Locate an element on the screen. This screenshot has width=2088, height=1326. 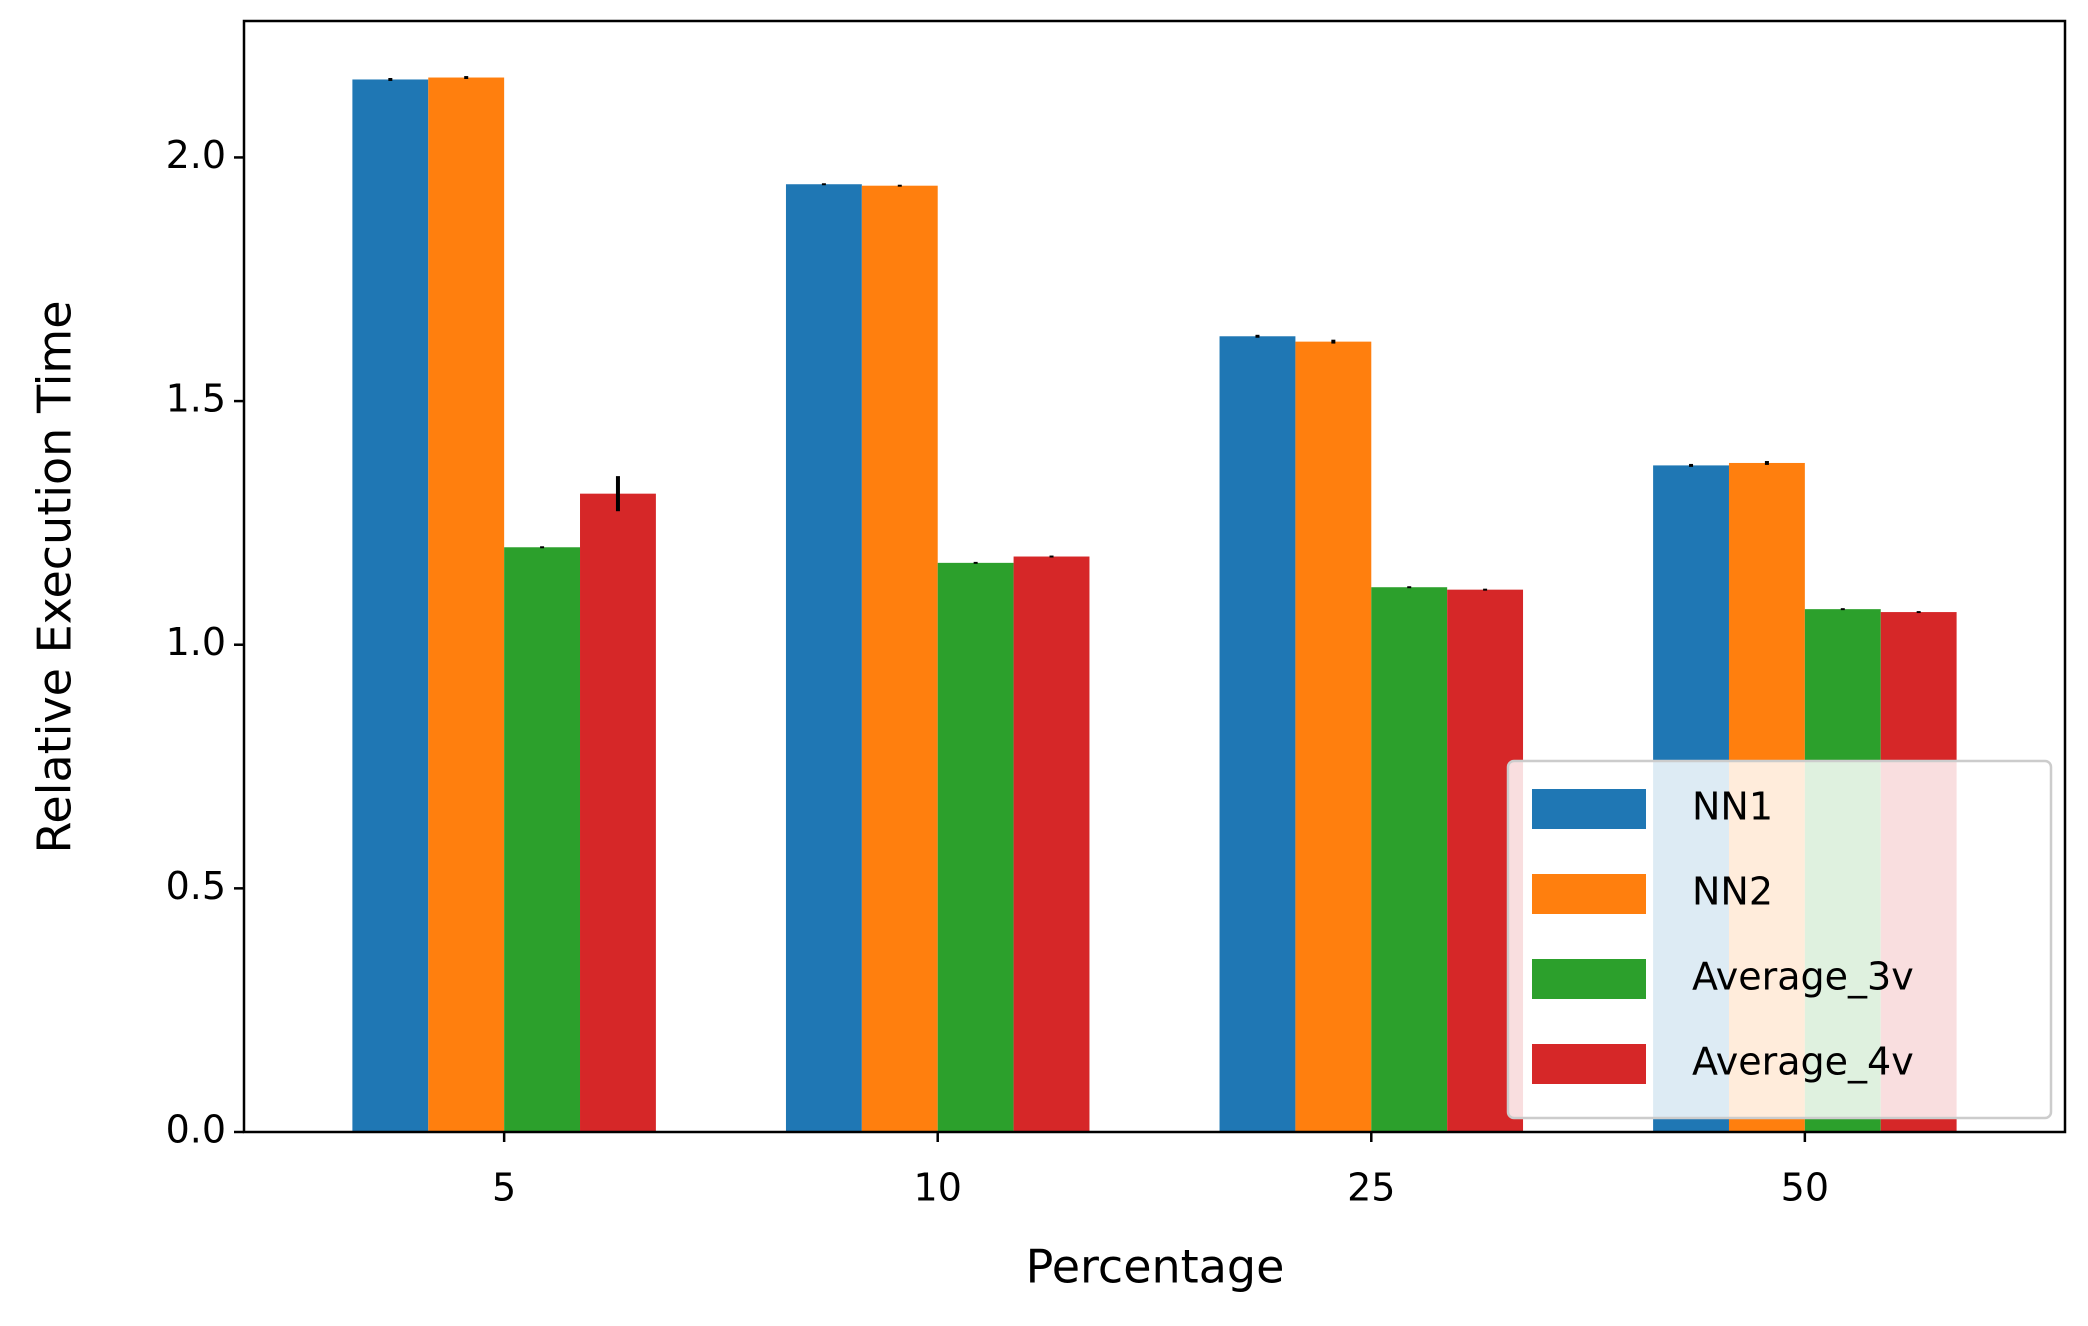
y-tick-label: 2.0 is located at coordinates (196, 155).